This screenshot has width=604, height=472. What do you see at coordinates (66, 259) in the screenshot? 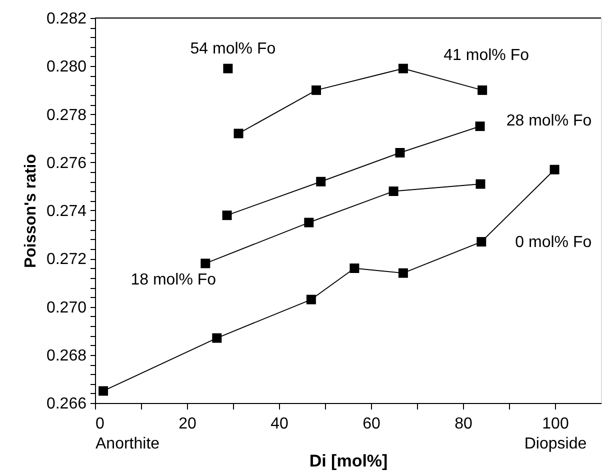
I see `y-tick-label: 0.272` at bounding box center [66, 259].